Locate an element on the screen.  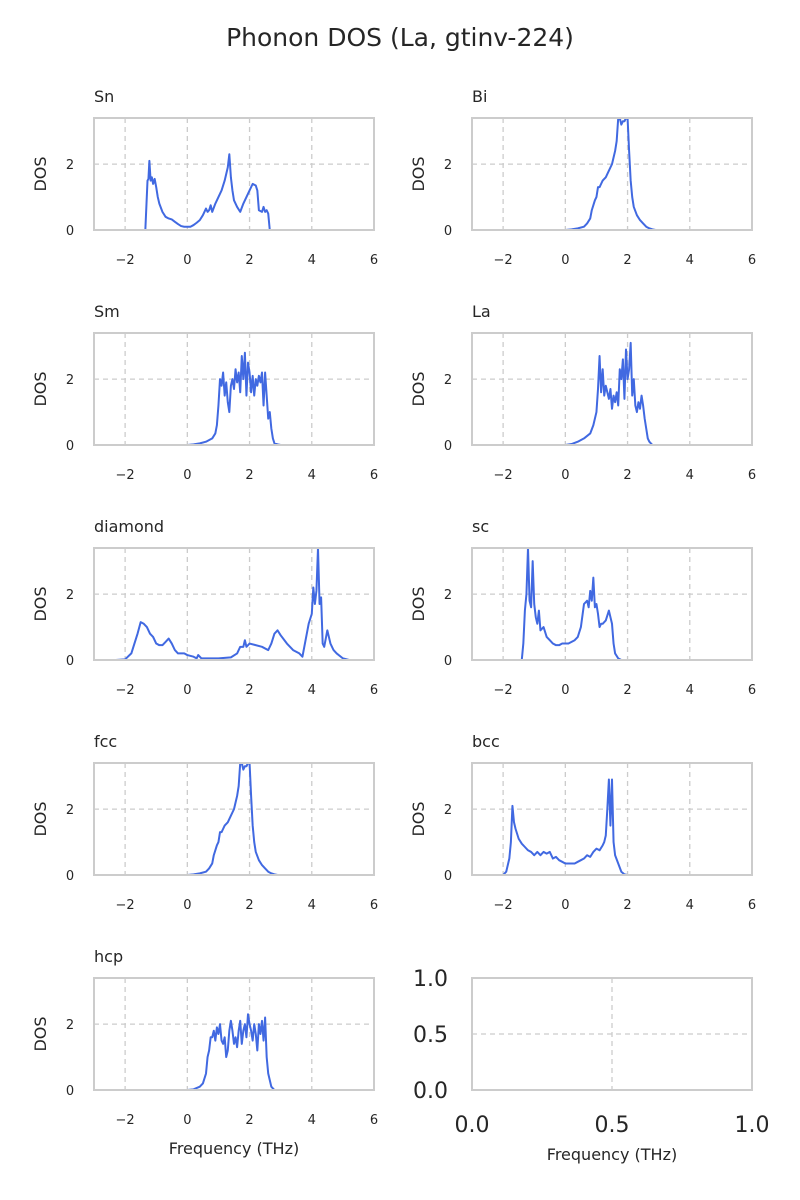
panel-title: La is located at coordinates (481, 311).